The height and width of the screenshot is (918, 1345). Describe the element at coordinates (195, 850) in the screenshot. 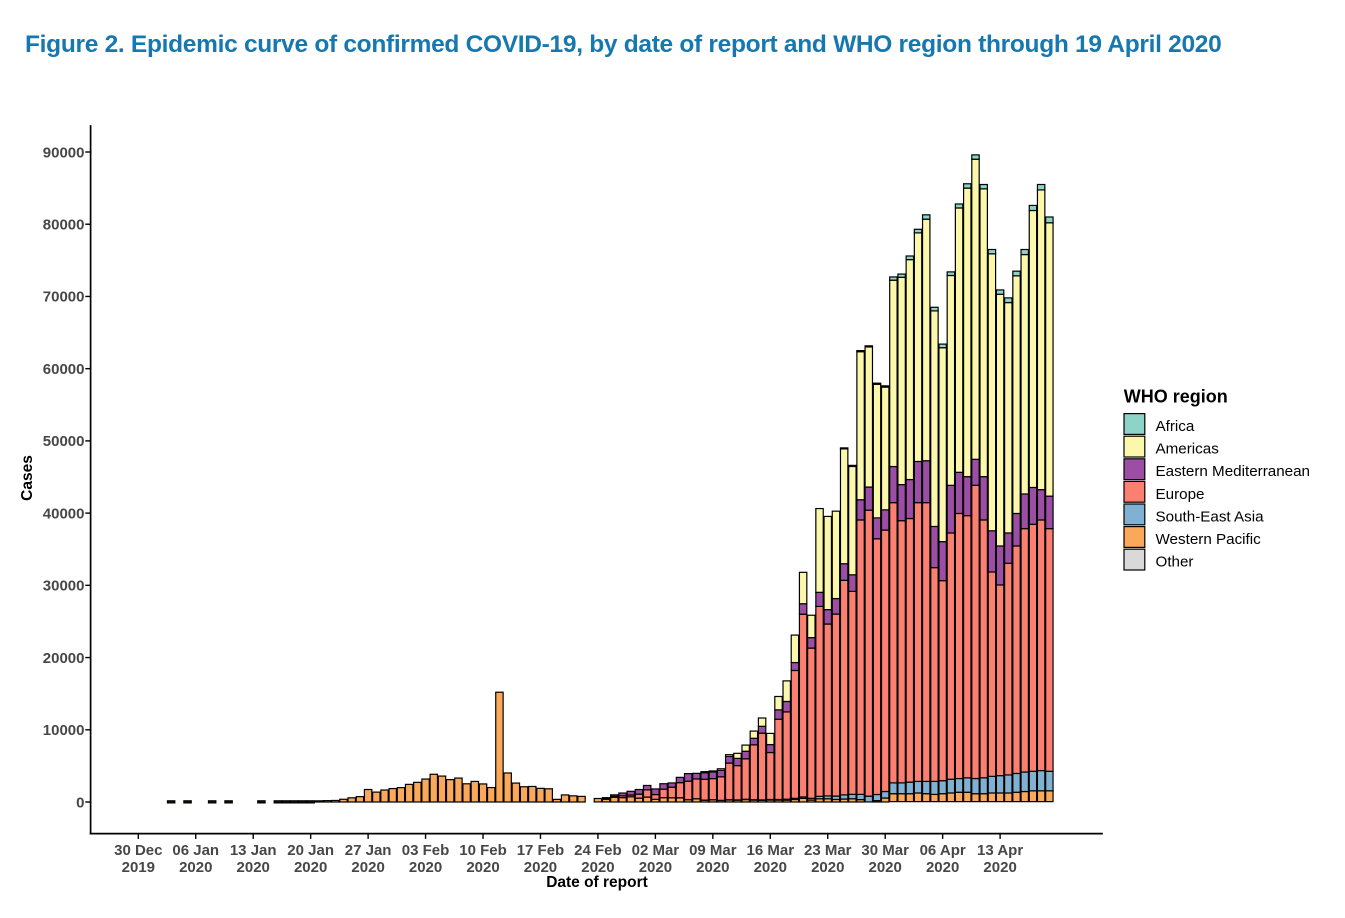

I see `svg-text: 06 Jan` at that location.